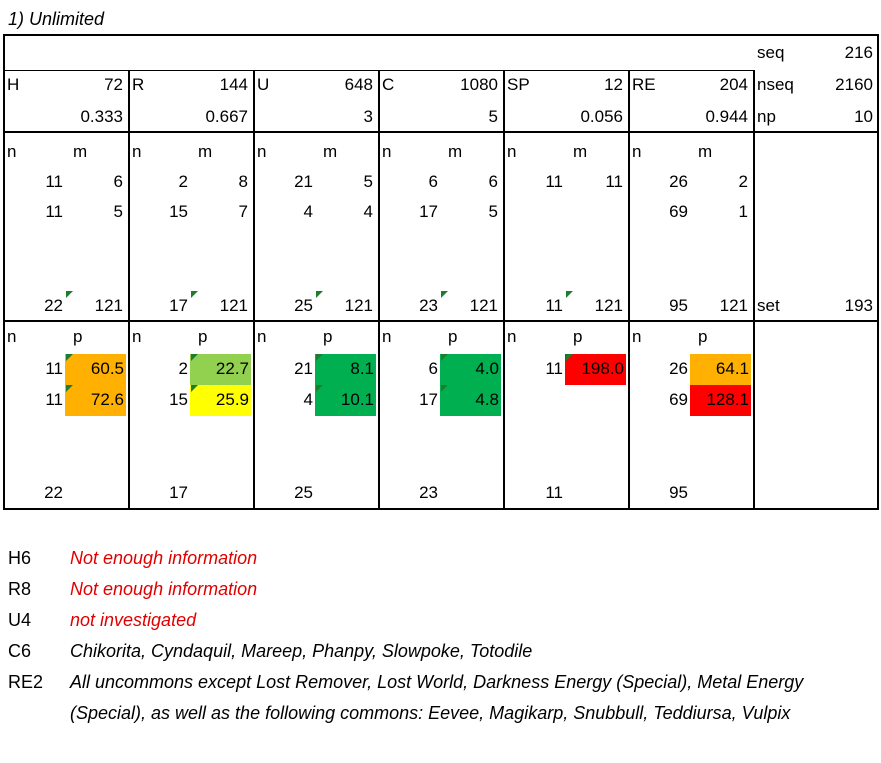 Image resolution: width=881 pixels, height=763 pixels. Describe the element at coordinates (433, 181) in the screenshot. I see `nm-n: 6` at that location.